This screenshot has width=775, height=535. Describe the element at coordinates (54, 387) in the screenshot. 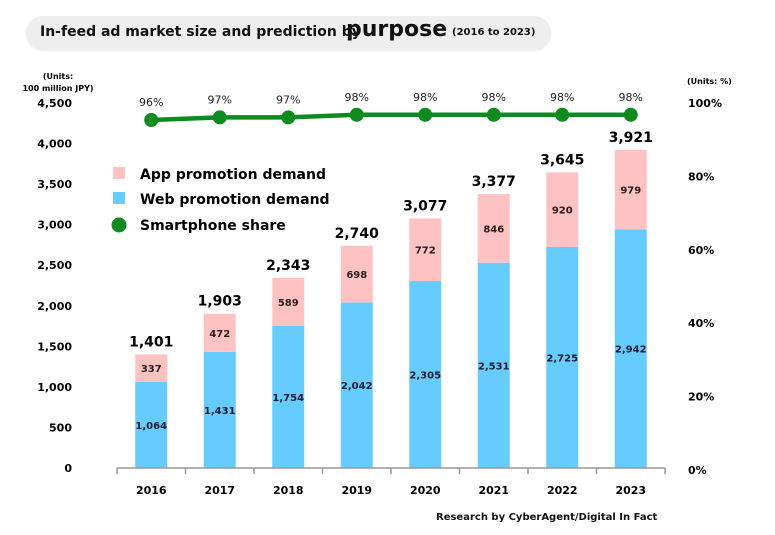

I see `left-axis-tick-label: 1,000` at that location.